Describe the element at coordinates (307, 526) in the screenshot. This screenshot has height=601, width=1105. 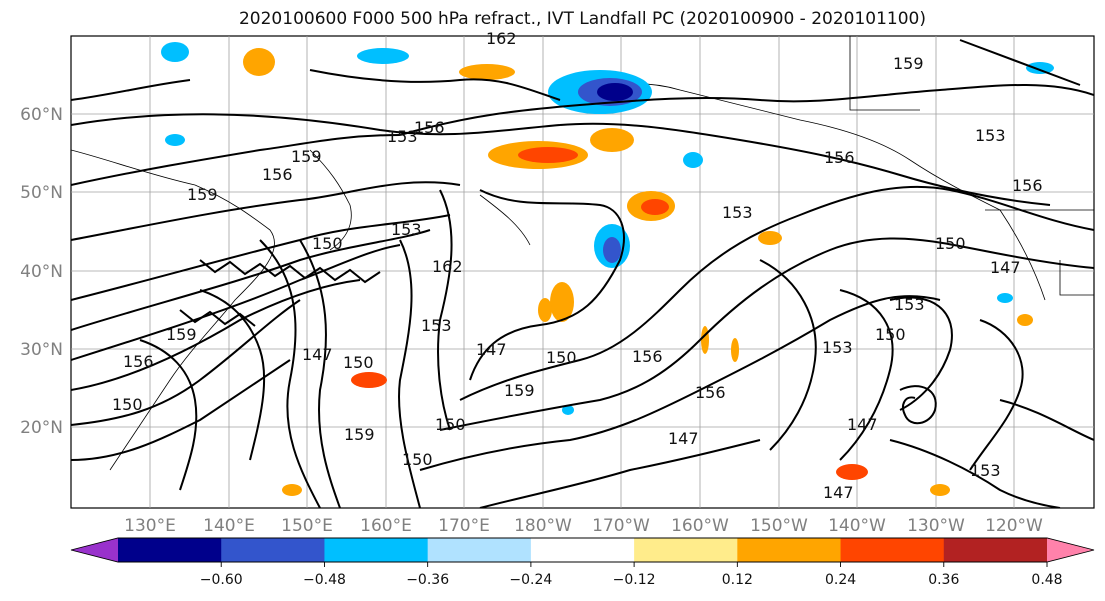
I see `lon-label: 150°E` at that location.